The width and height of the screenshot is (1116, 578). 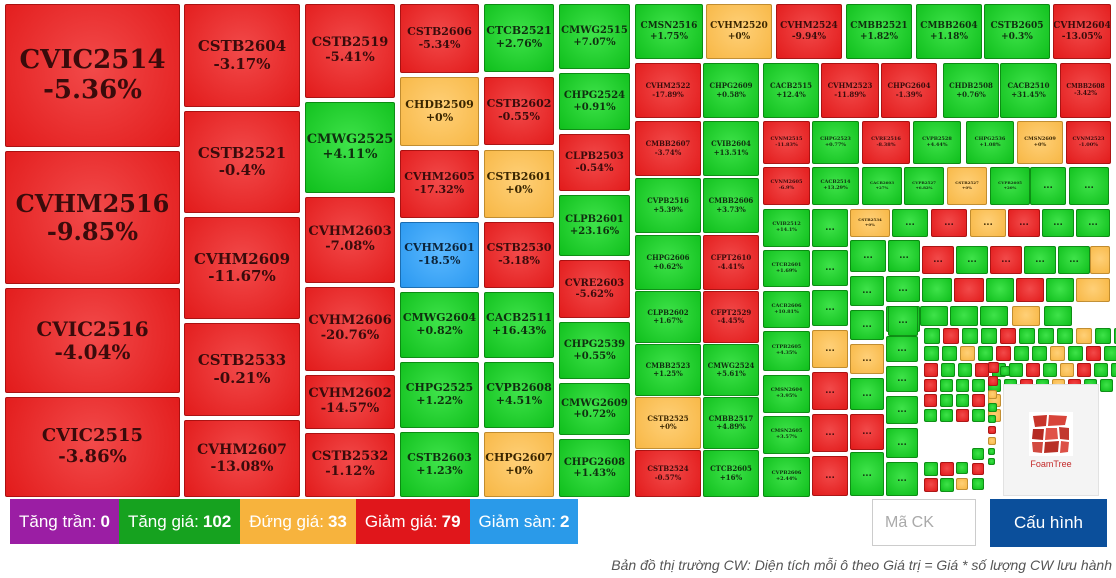 I want to click on tile-cvib2604: CVIB2604 +13.51%, so click(x=731, y=148).